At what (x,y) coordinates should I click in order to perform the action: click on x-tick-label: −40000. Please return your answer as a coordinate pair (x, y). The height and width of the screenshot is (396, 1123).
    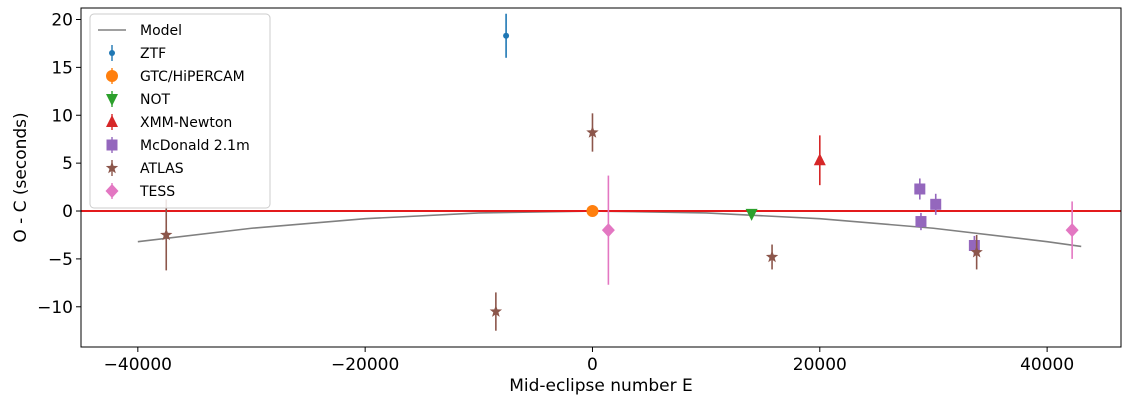
    Looking at the image, I should click on (138, 365).